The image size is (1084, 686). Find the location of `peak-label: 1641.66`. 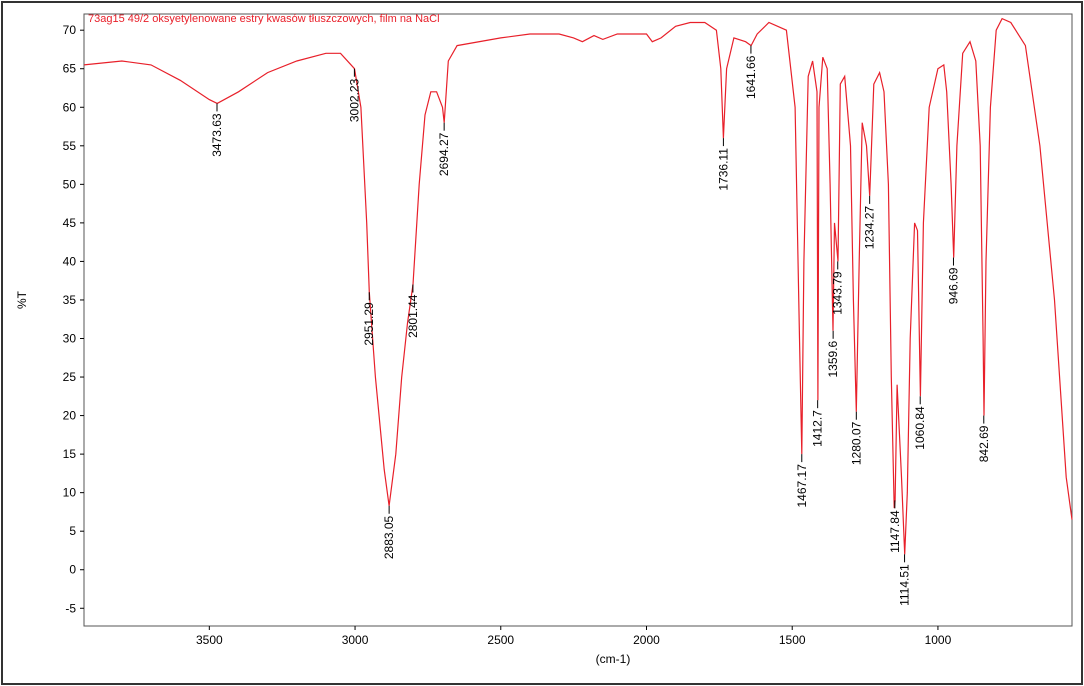

peak-label: 1641.66 is located at coordinates (751, 77).